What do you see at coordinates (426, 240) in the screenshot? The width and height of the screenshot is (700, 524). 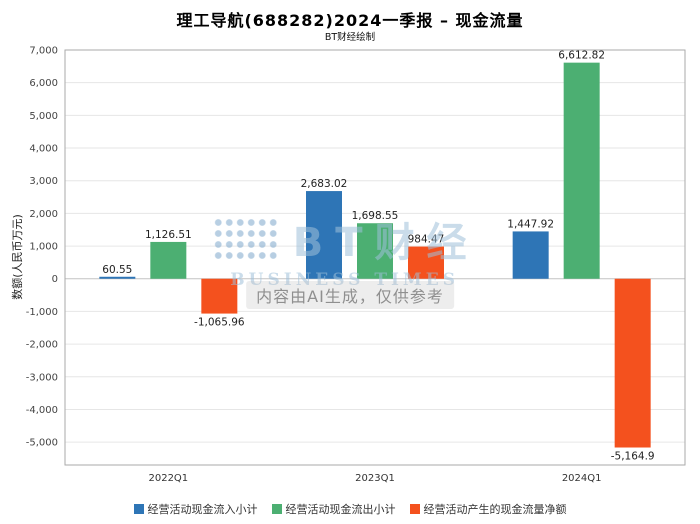 I see `bar-value-label: 984.47` at bounding box center [426, 240].